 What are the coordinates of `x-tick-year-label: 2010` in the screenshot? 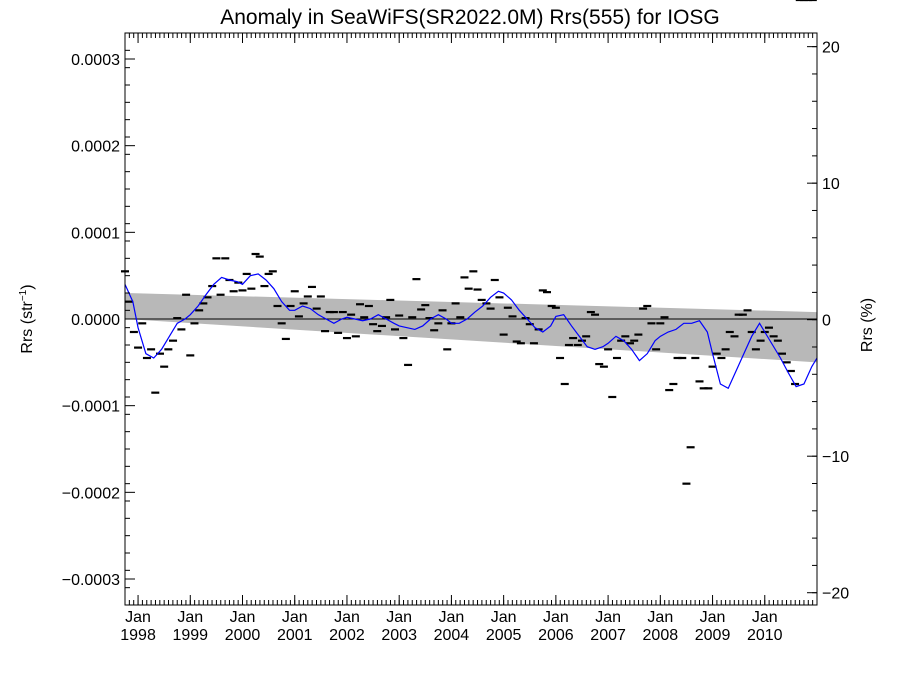 It's located at (765, 635).